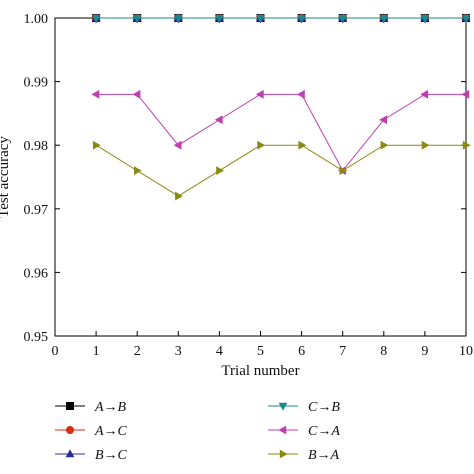  Describe the element at coordinates (137, 351) in the screenshot. I see `x-tick-label: 2` at that location.